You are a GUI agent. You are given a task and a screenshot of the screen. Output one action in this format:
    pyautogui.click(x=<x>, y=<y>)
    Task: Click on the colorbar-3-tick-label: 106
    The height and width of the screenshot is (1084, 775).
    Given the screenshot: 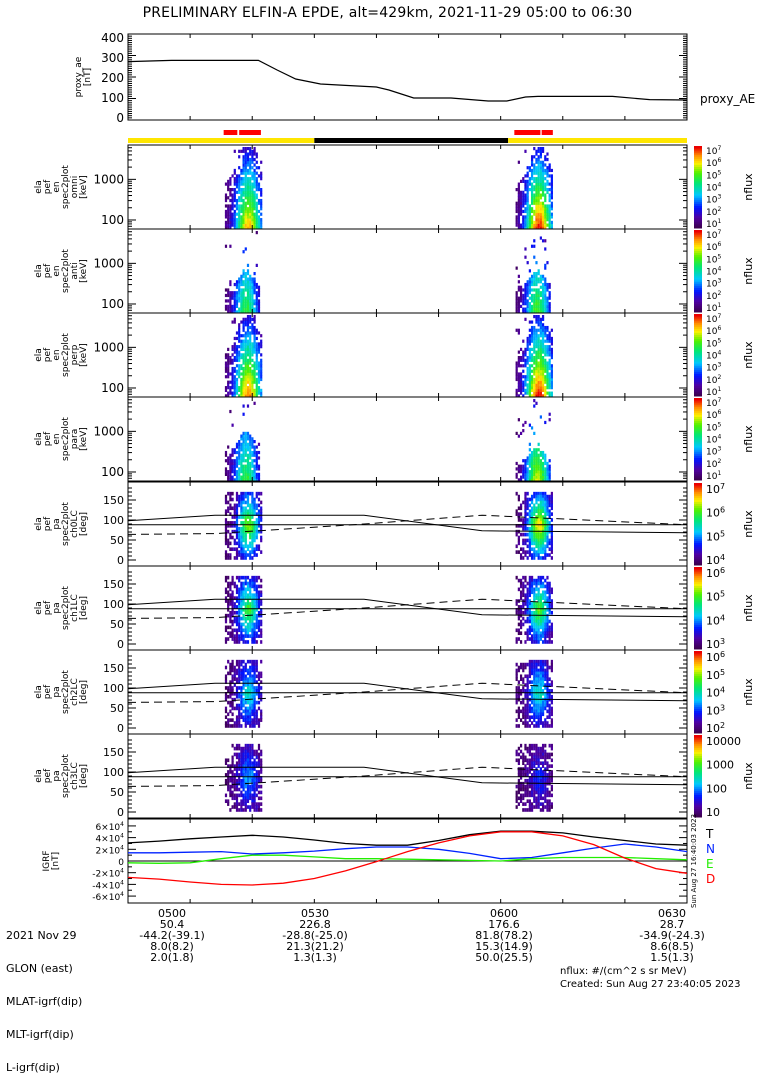 What is the action you would take?
    pyautogui.click(x=713, y=415)
    